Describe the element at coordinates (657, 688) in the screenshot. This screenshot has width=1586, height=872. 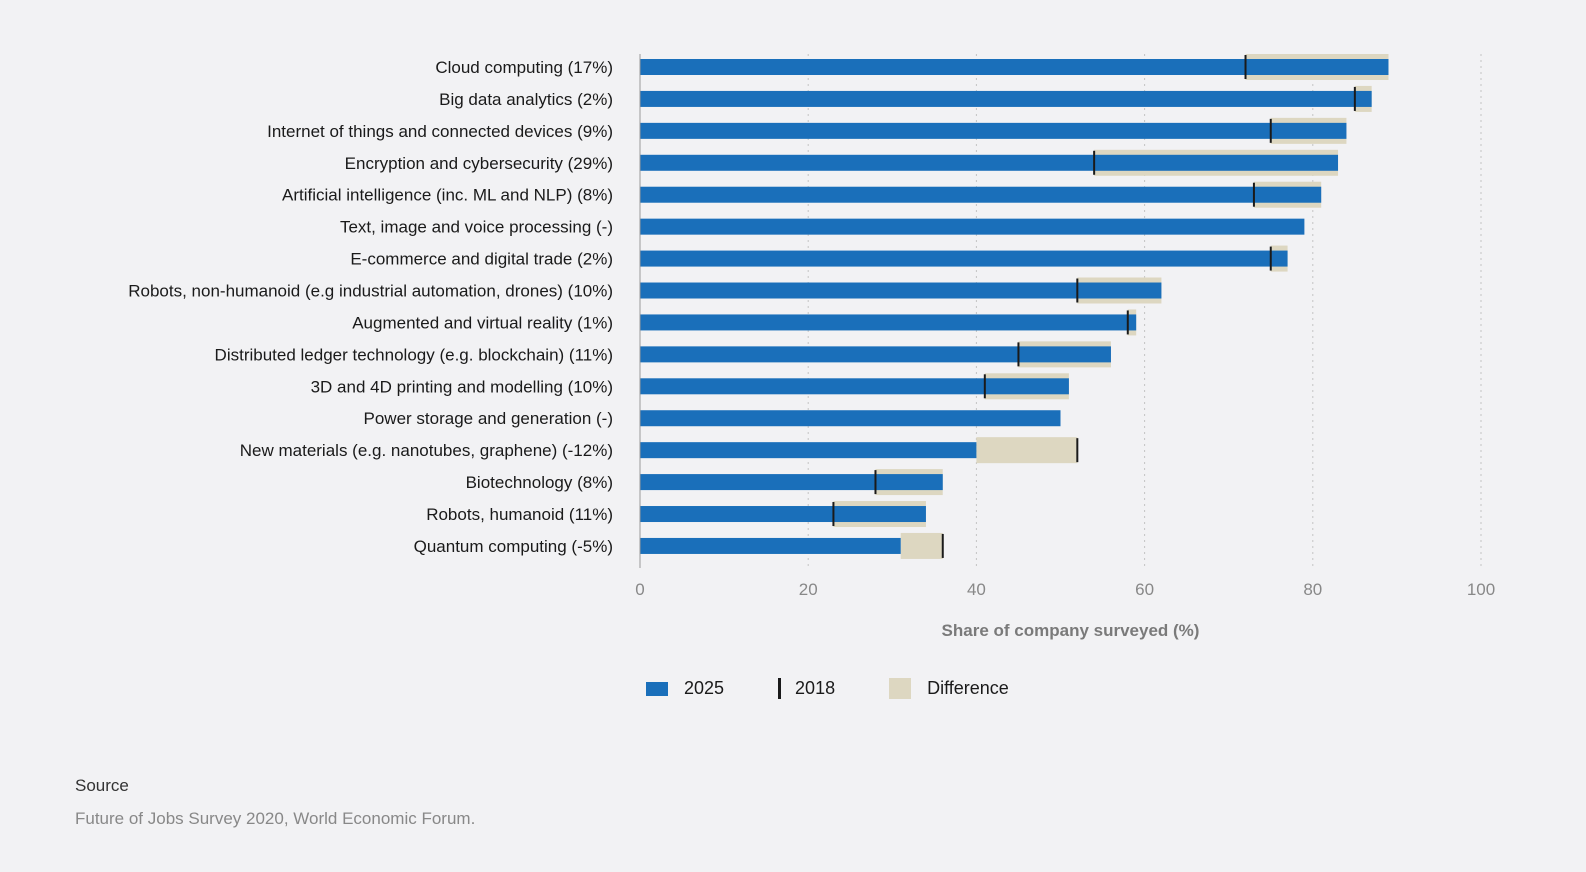
I see `legend-swatch-2025` at that location.